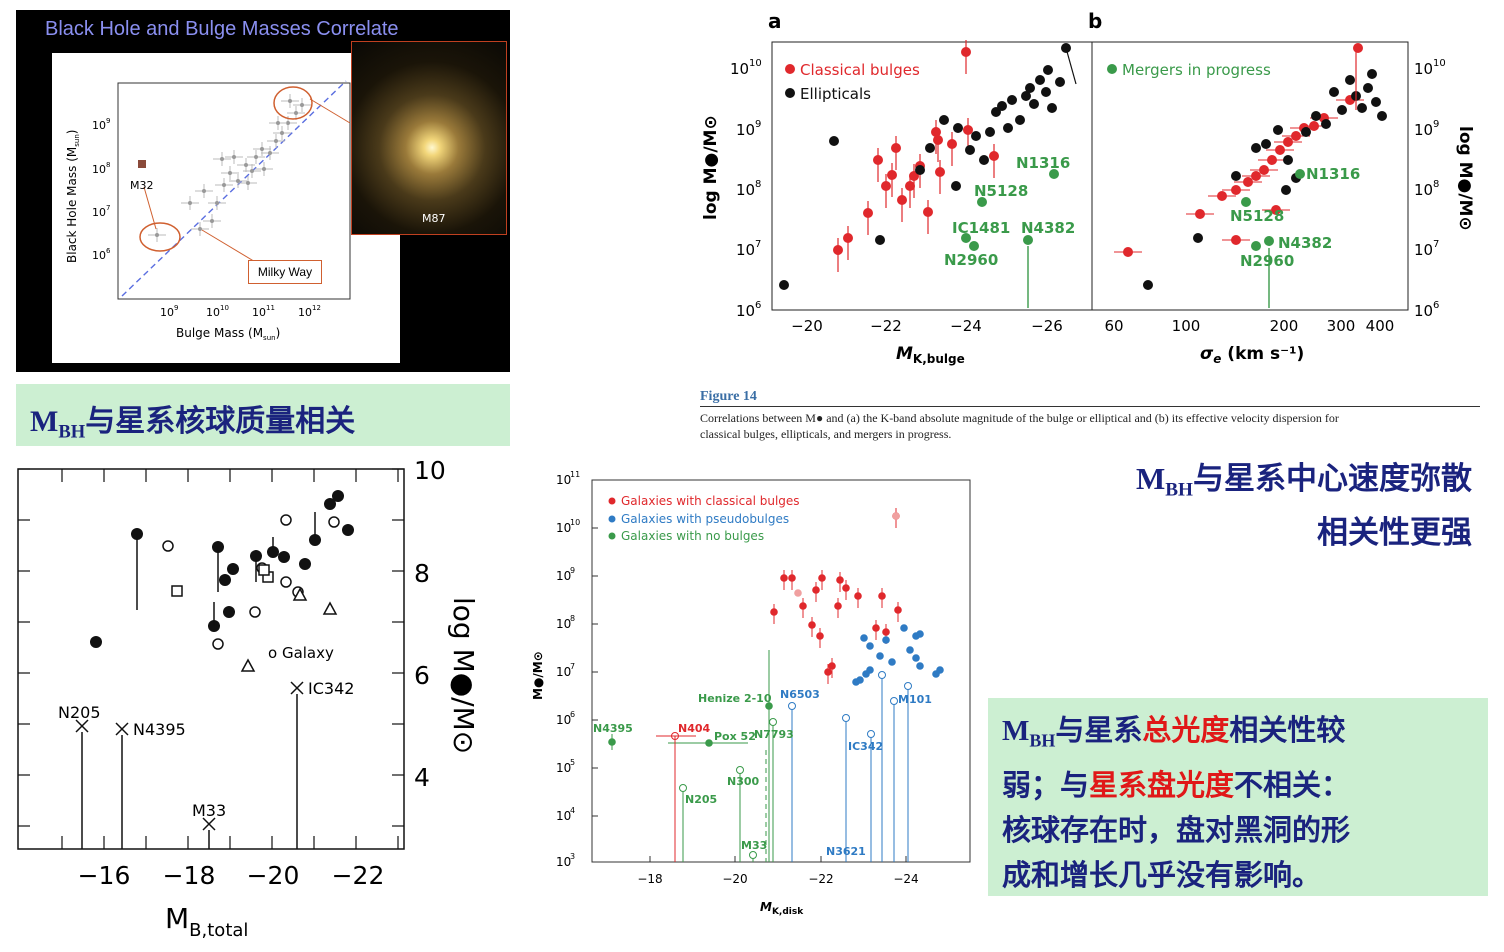  I want to click on label-n7793: N7793, so click(774, 734).